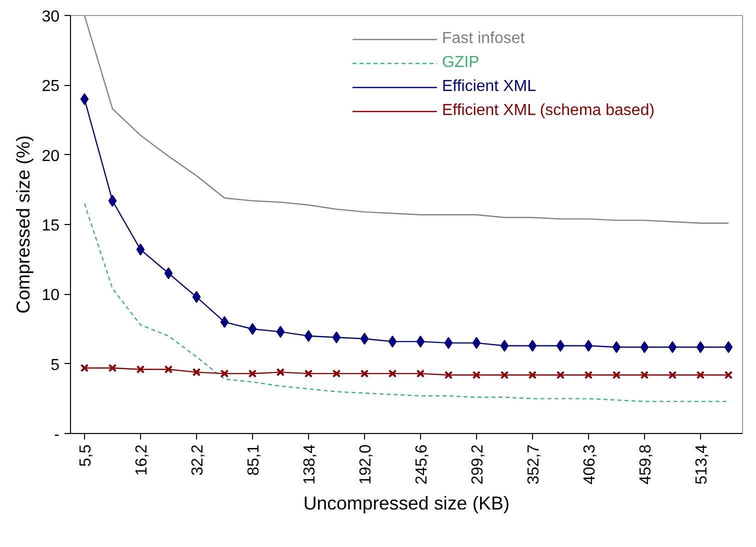  I want to click on x-tick-label: 138,4, so click(310, 464).